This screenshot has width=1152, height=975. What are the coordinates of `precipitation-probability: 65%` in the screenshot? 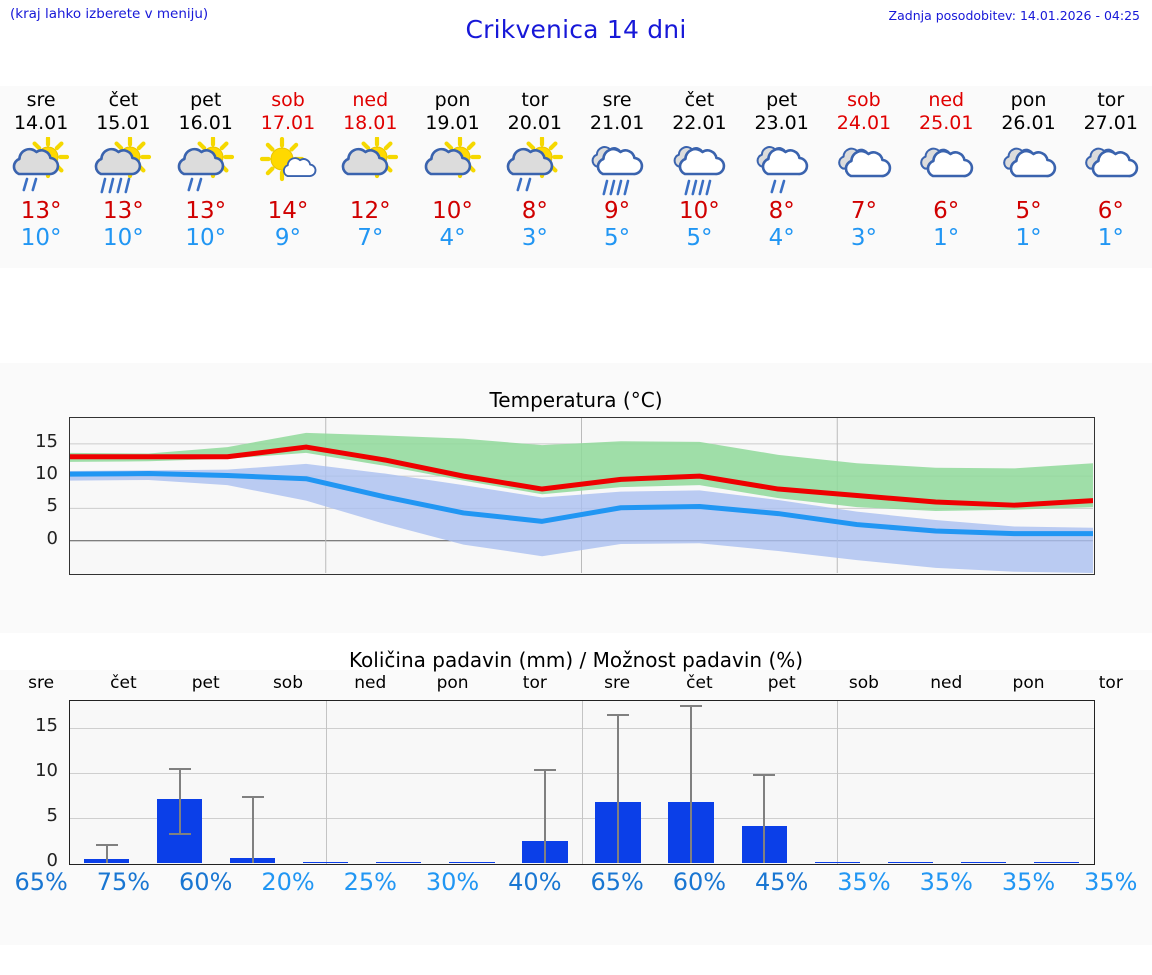 It's located at (41, 882).